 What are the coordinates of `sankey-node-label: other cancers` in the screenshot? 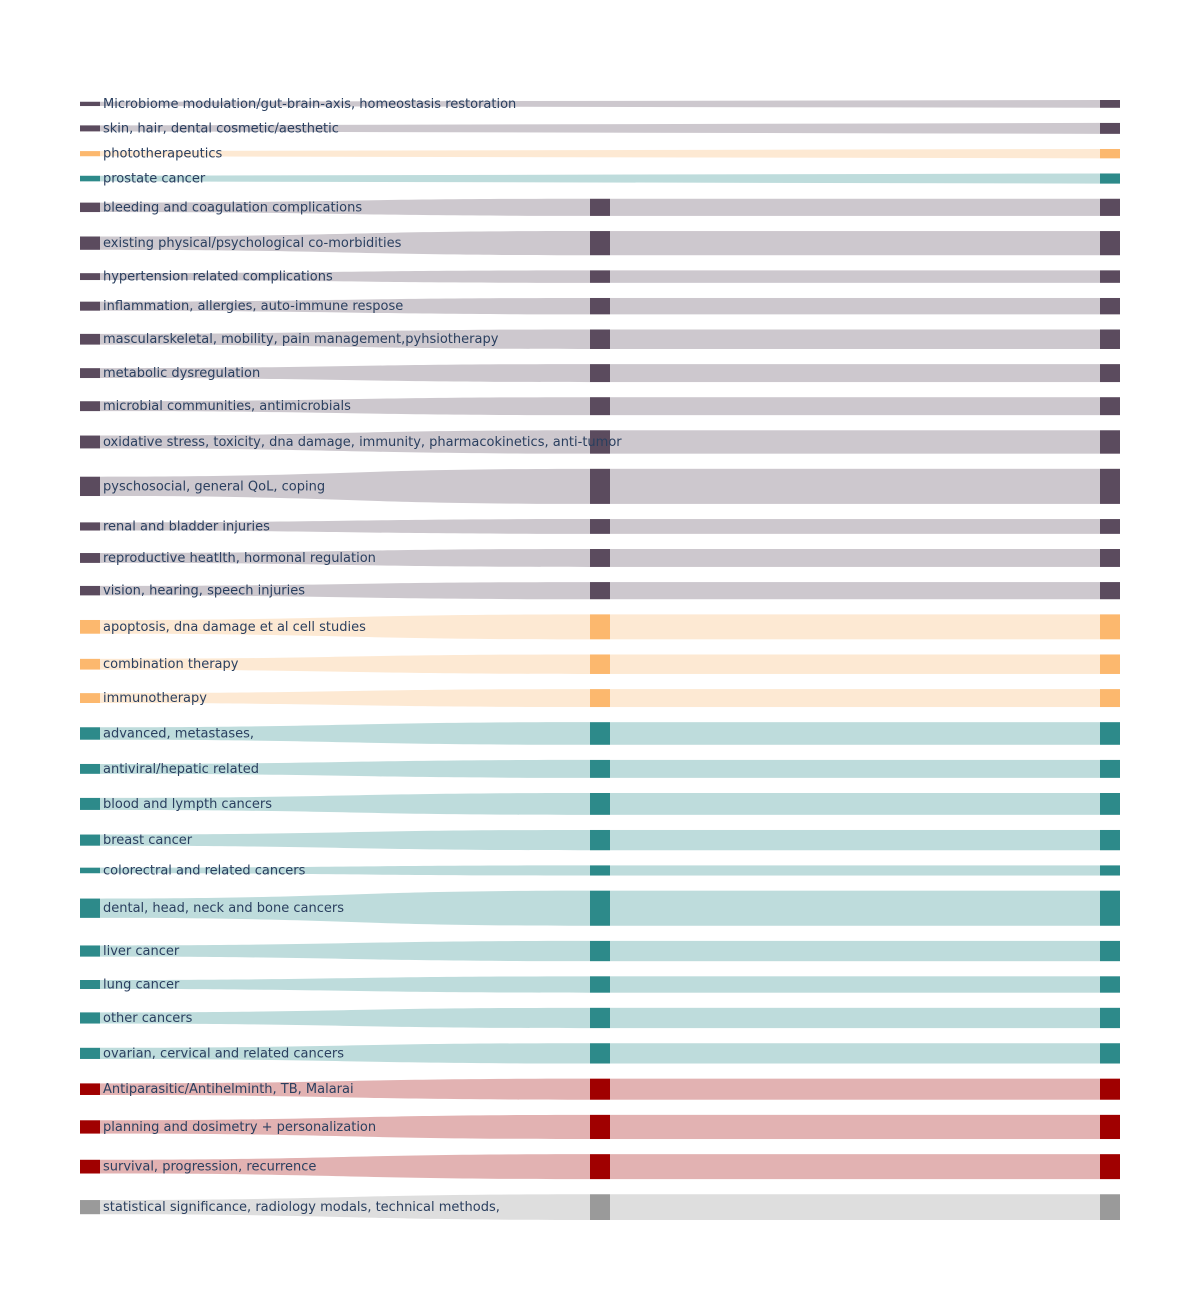 It's located at (148, 1018).